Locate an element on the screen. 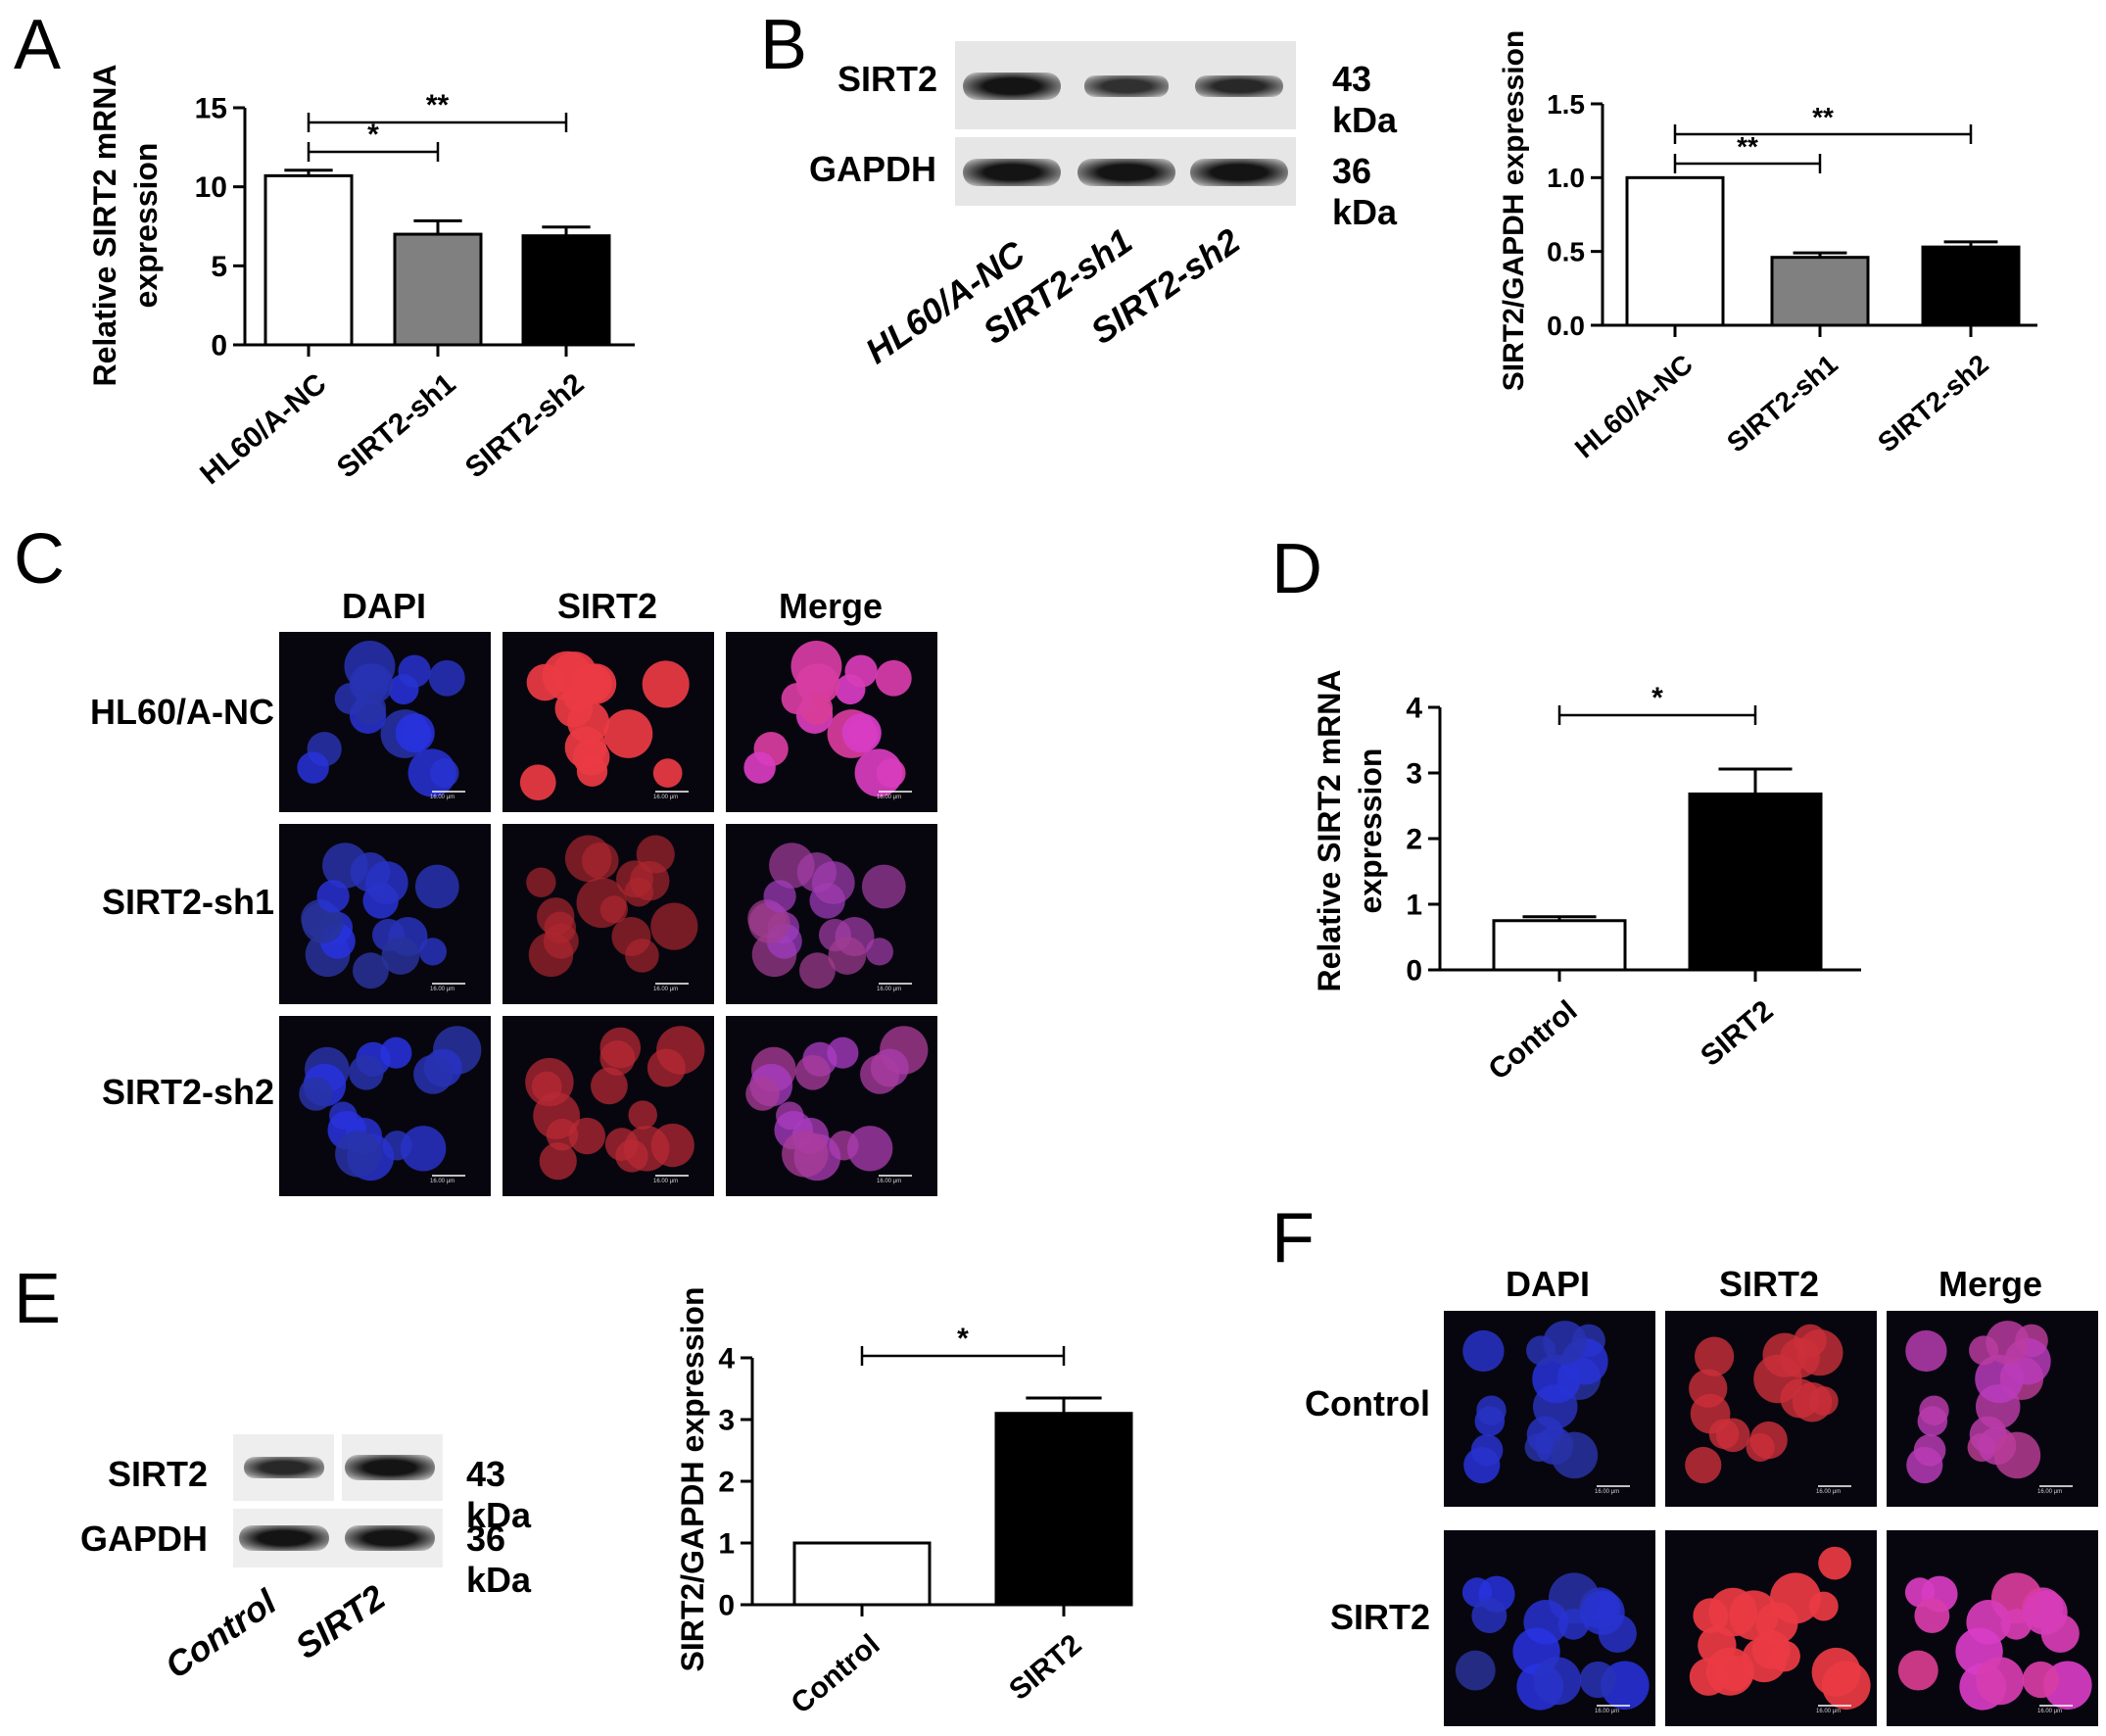 This screenshot has height=1736, width=2106. panel-label-f: F is located at coordinates (1293, 1239).